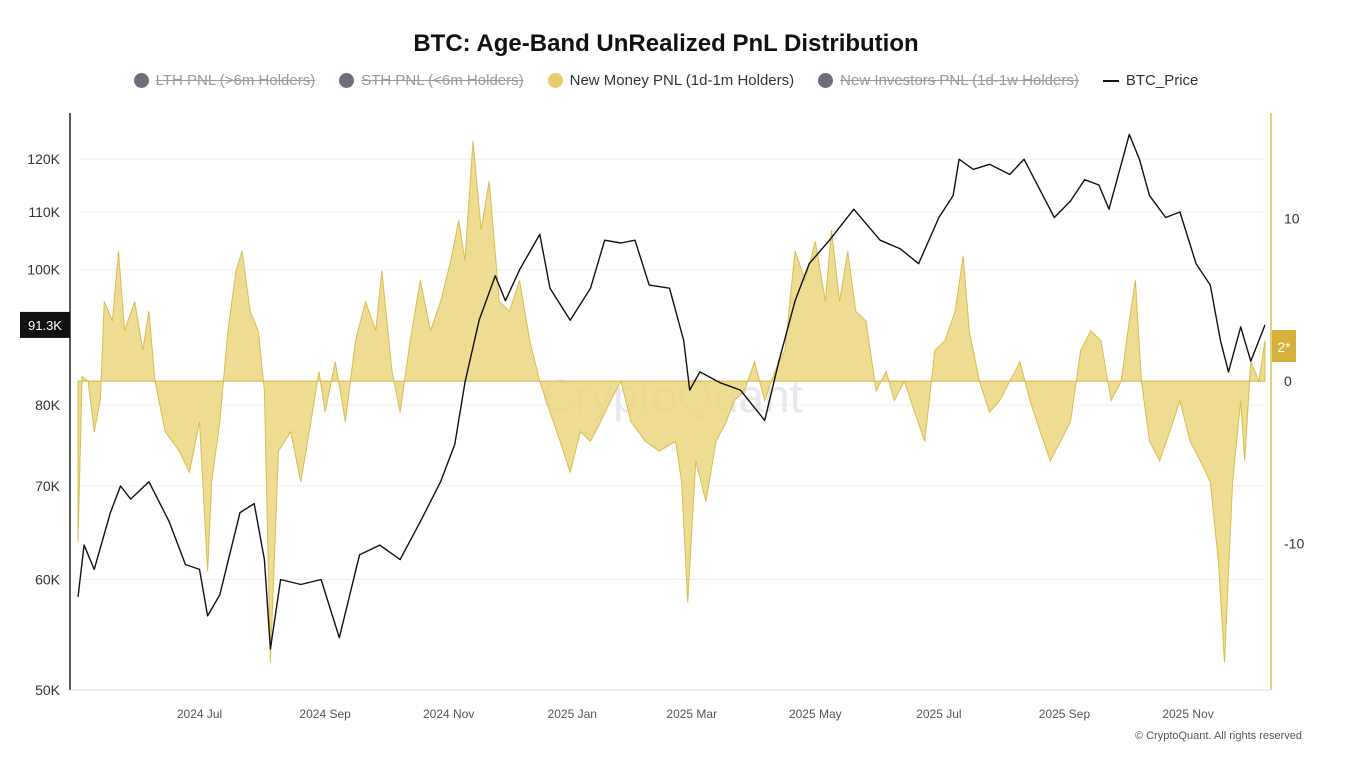  What do you see at coordinates (572, 714) in the screenshot?
I see `x-tick-label: 2025 Jan` at bounding box center [572, 714].